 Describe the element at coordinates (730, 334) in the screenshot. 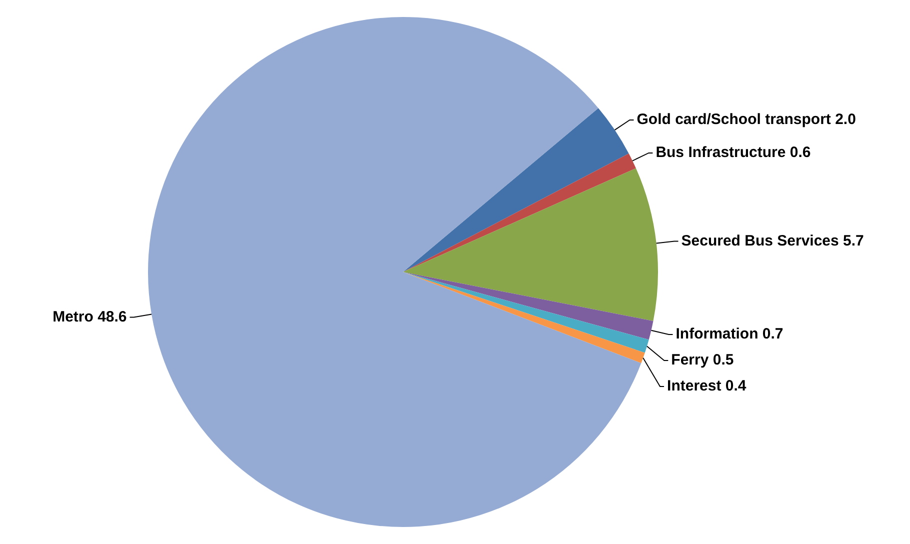

I see `slice-label: Information 0.7` at that location.